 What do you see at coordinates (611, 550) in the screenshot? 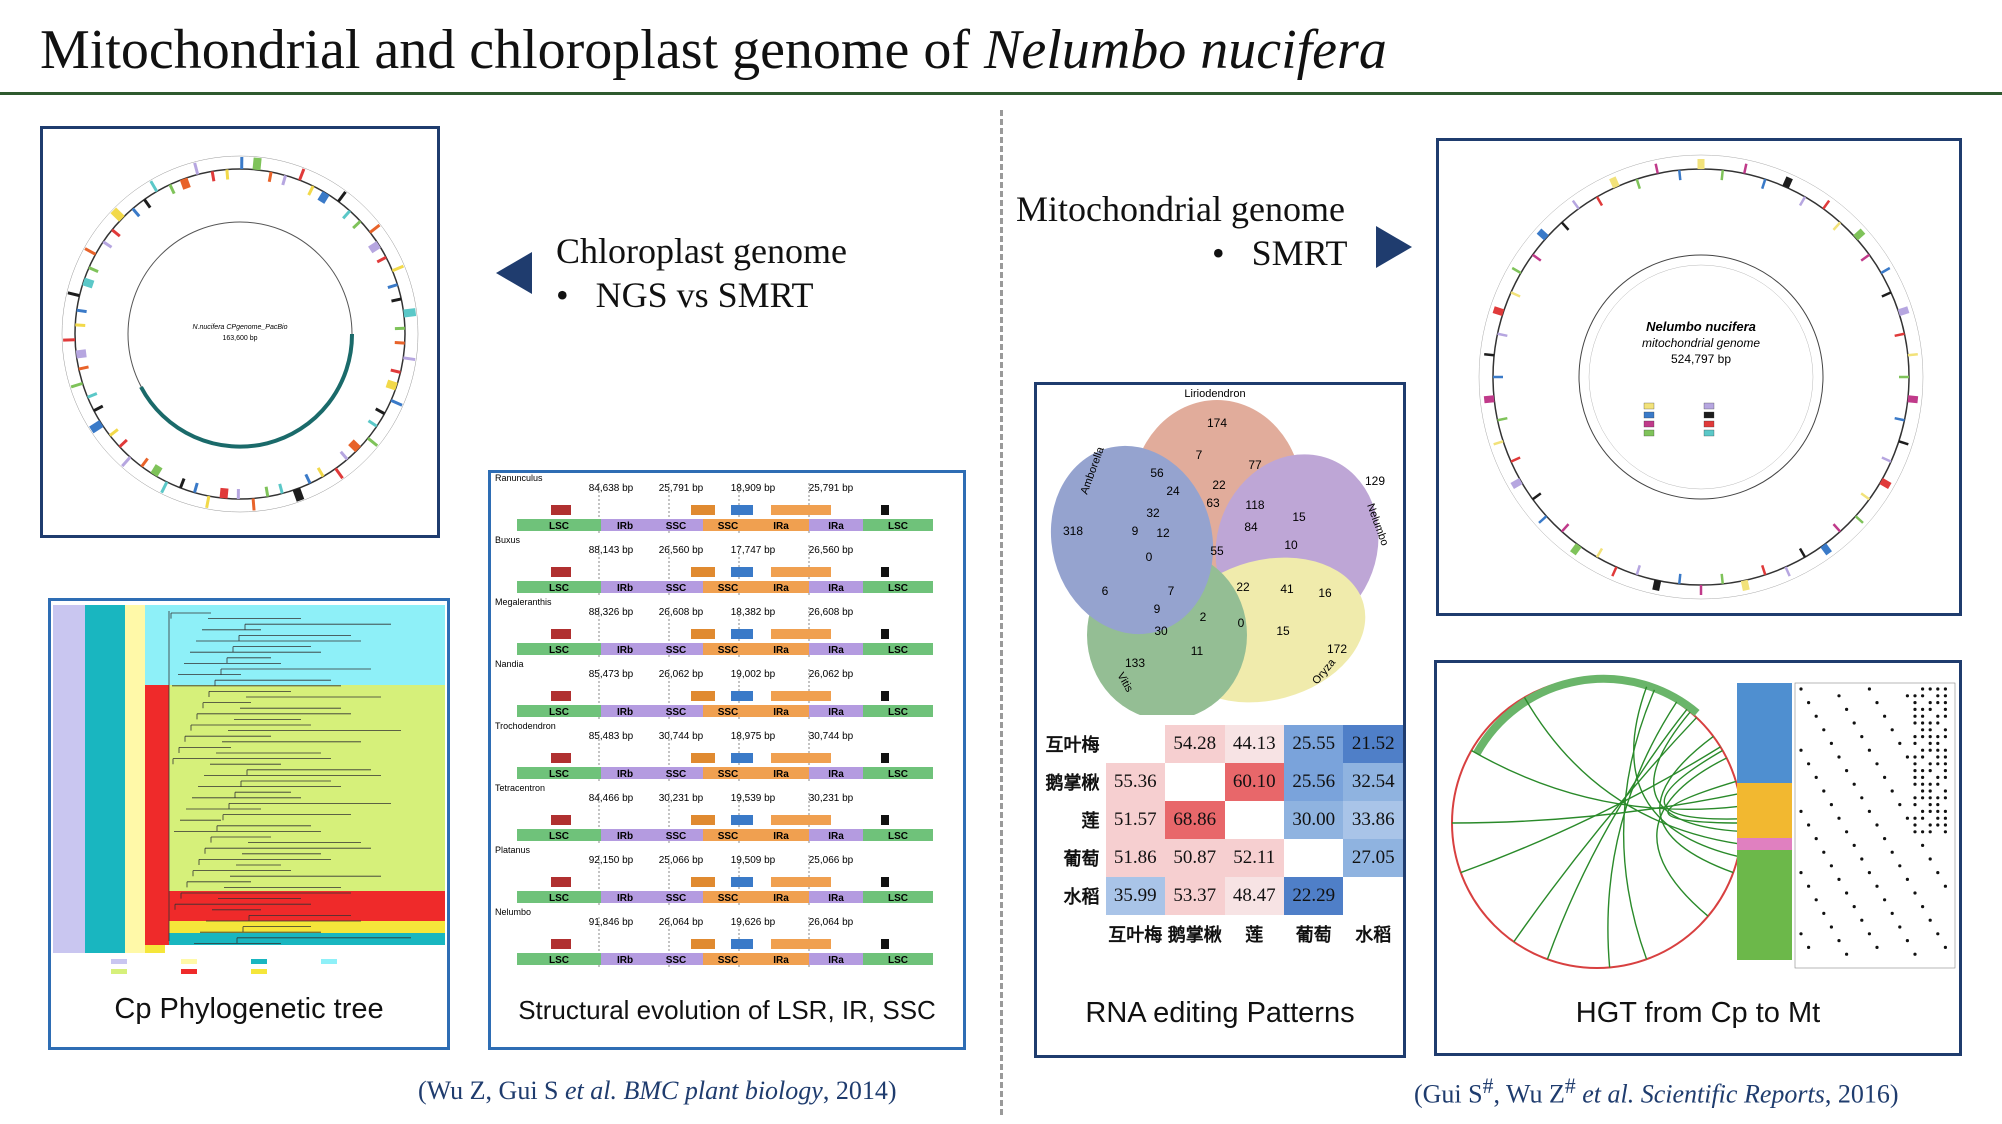
I see `struct-size-label: 88,143 bp` at bounding box center [611, 550].